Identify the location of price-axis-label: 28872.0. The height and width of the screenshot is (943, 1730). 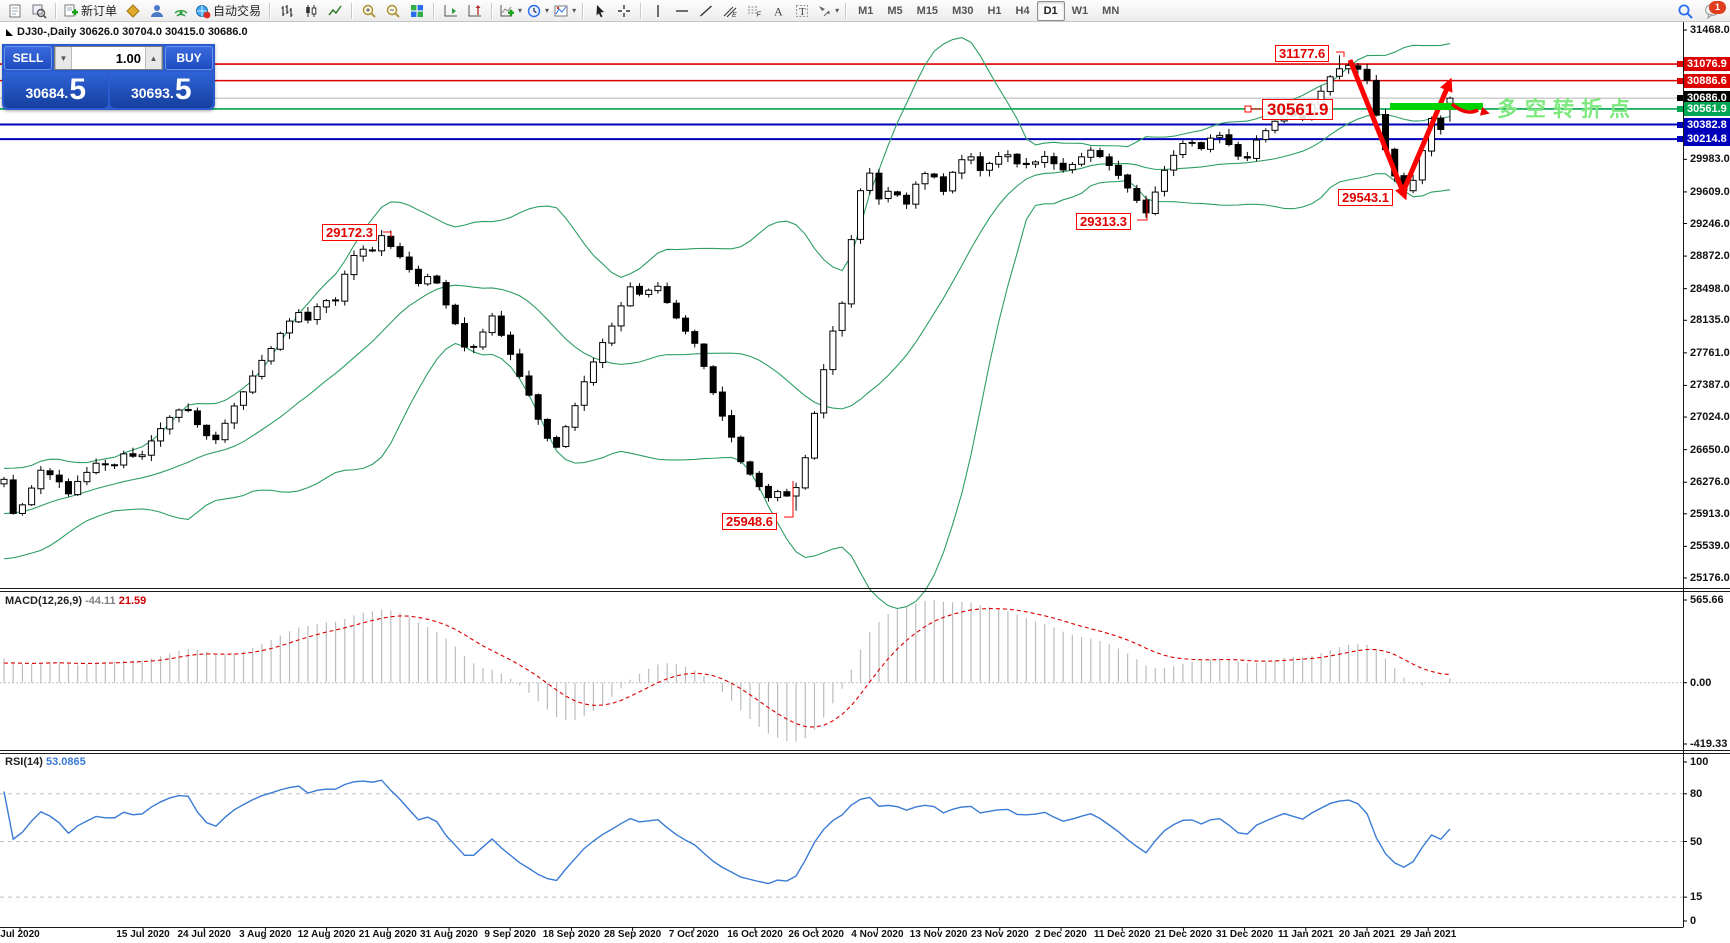
(1710, 256).